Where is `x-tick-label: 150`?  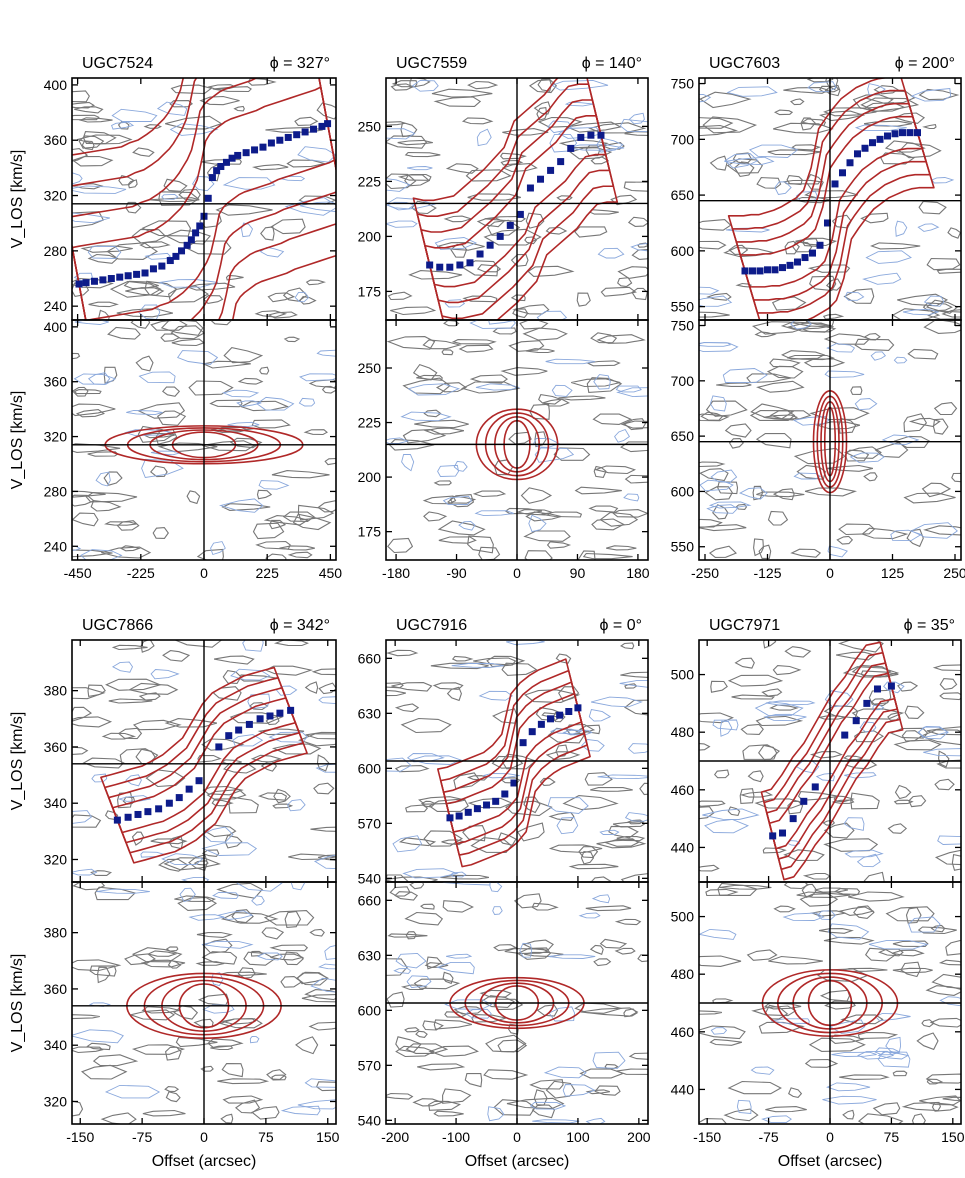 x-tick-label: 150 is located at coordinates (328, 1137).